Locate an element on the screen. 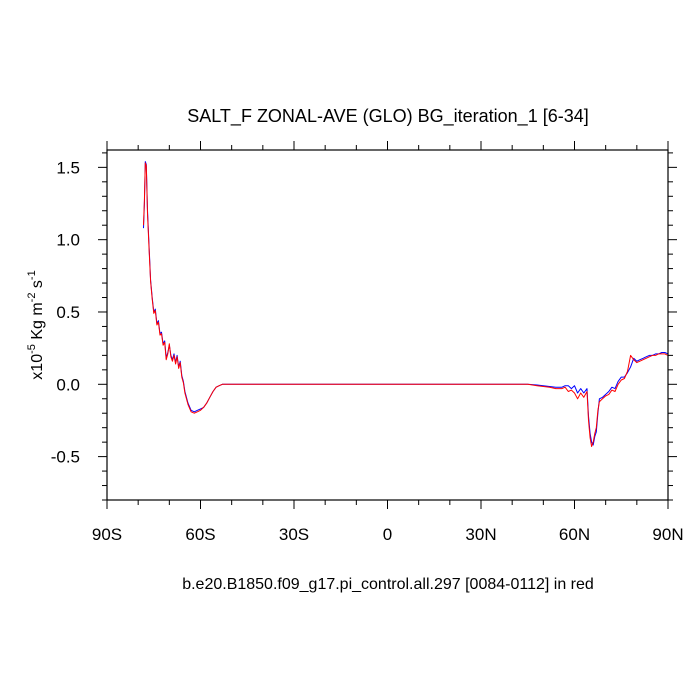 The image size is (700, 700). x-tick-labels: 90S 60S 30S 0 30N 60N 90N is located at coordinates (388, 534).